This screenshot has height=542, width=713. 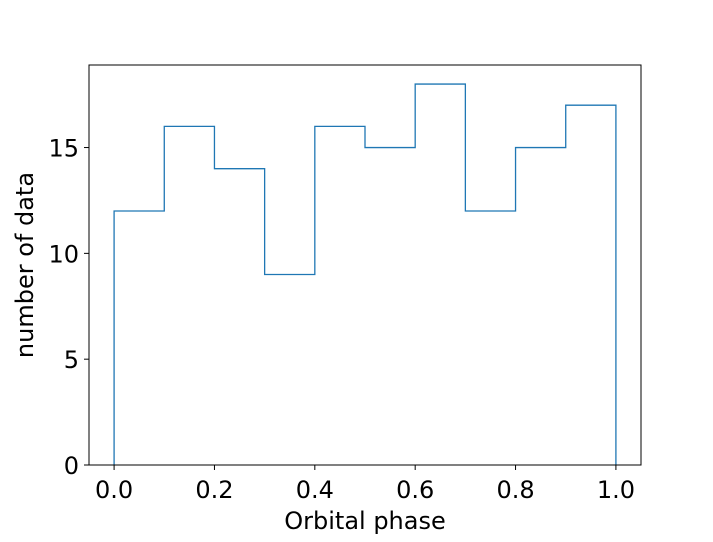 What do you see at coordinates (415, 490) in the screenshot?
I see `x-tick-label: 0.6` at bounding box center [415, 490].